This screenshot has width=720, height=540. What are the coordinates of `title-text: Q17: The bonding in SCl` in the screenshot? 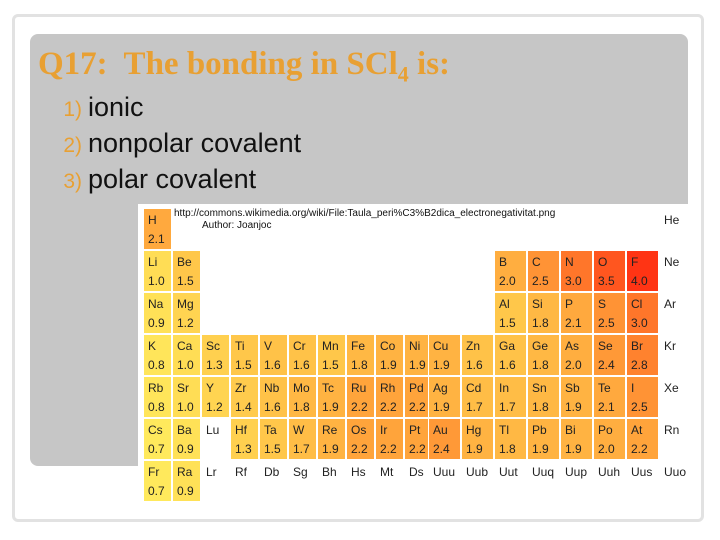 It's located at (218, 64).